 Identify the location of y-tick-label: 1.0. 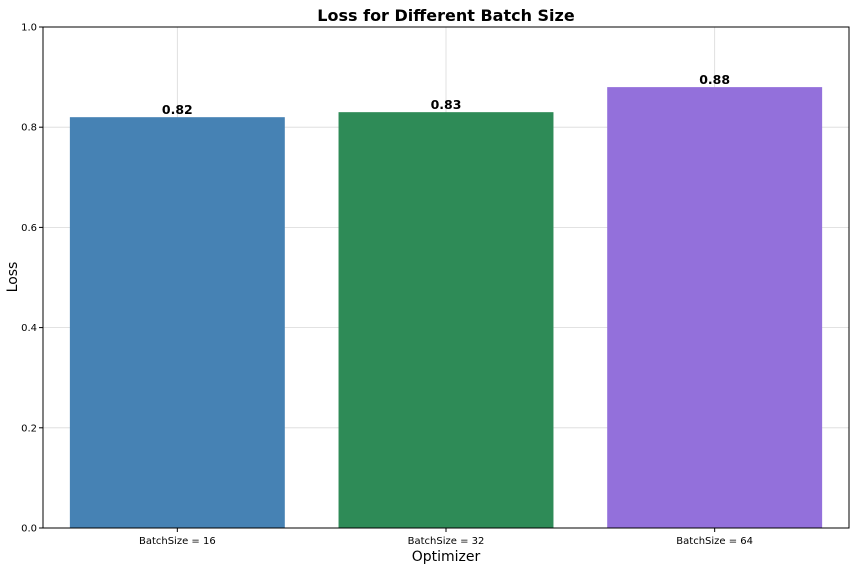
(29, 28).